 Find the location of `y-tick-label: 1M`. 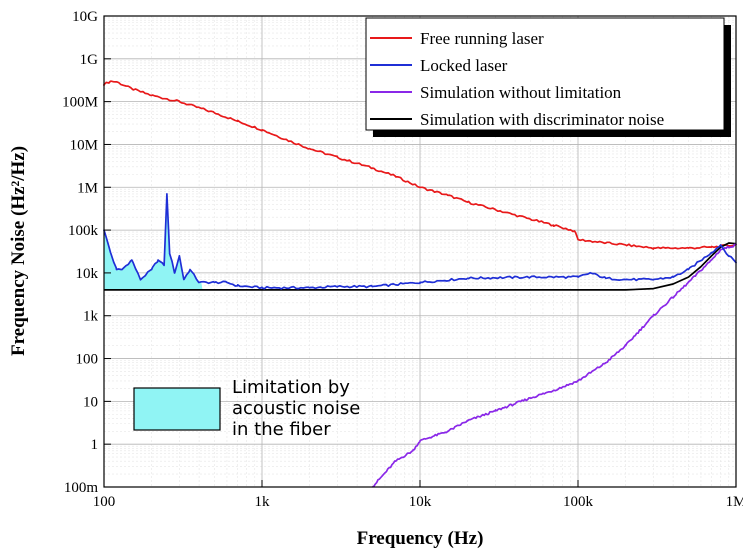

y-tick-label: 1M is located at coordinates (87, 188).